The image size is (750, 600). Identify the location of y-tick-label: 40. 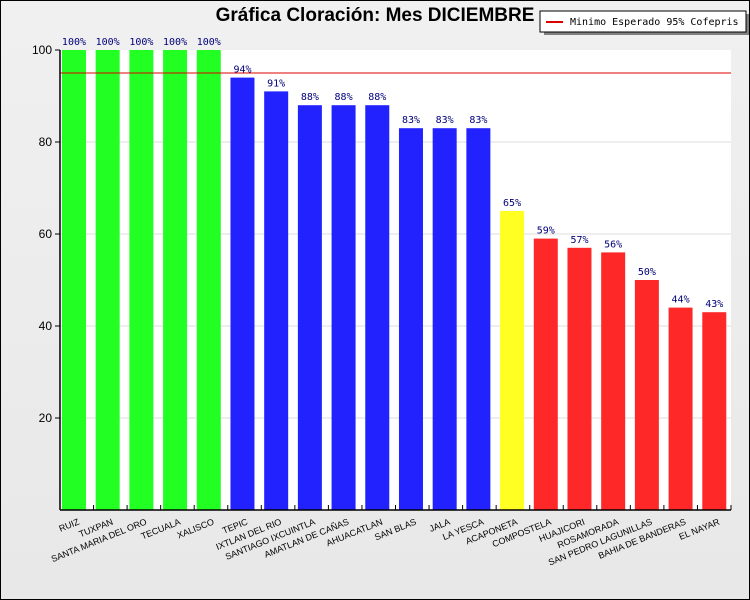
(46, 326).